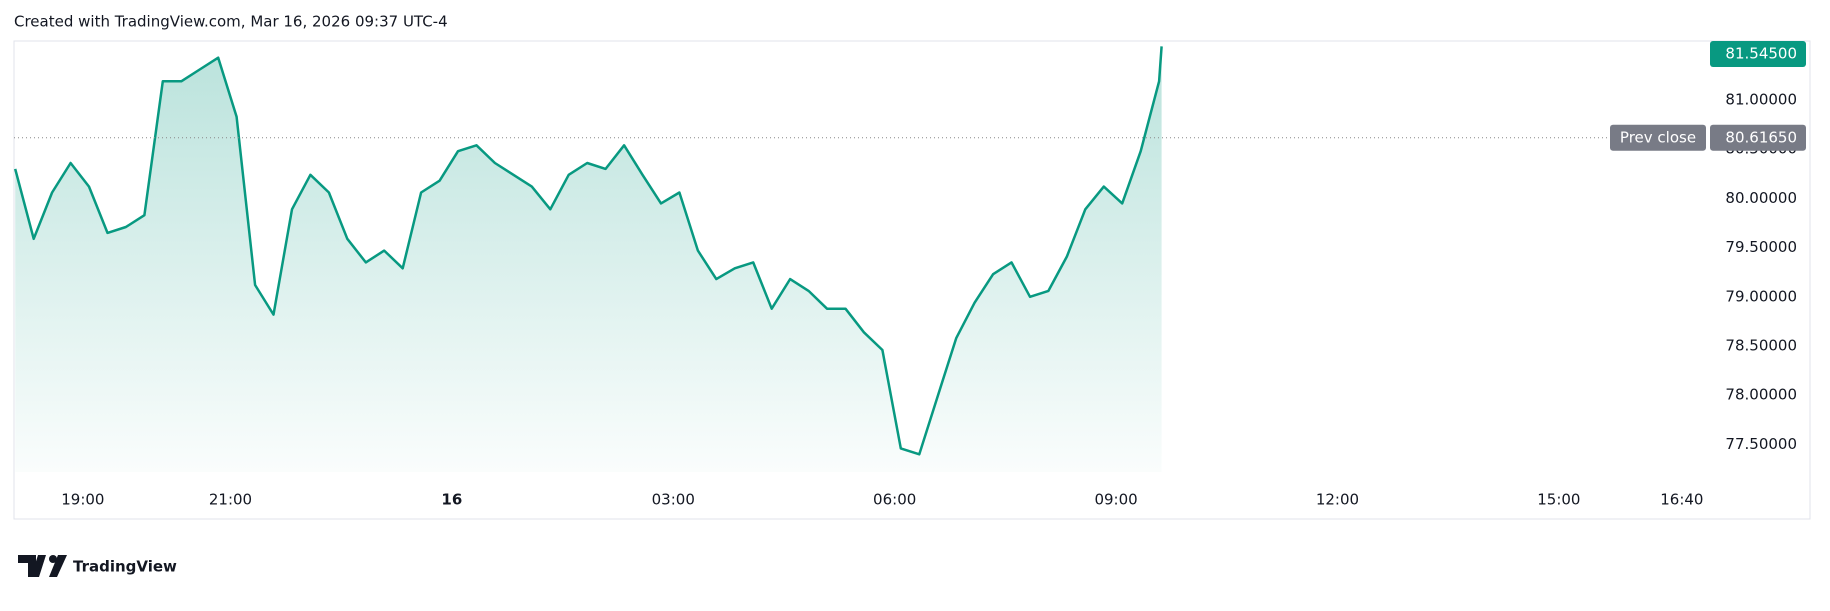 The image size is (1830, 611). What do you see at coordinates (1761, 198) in the screenshot?
I see `y-tick-label: 80.00000` at bounding box center [1761, 198].